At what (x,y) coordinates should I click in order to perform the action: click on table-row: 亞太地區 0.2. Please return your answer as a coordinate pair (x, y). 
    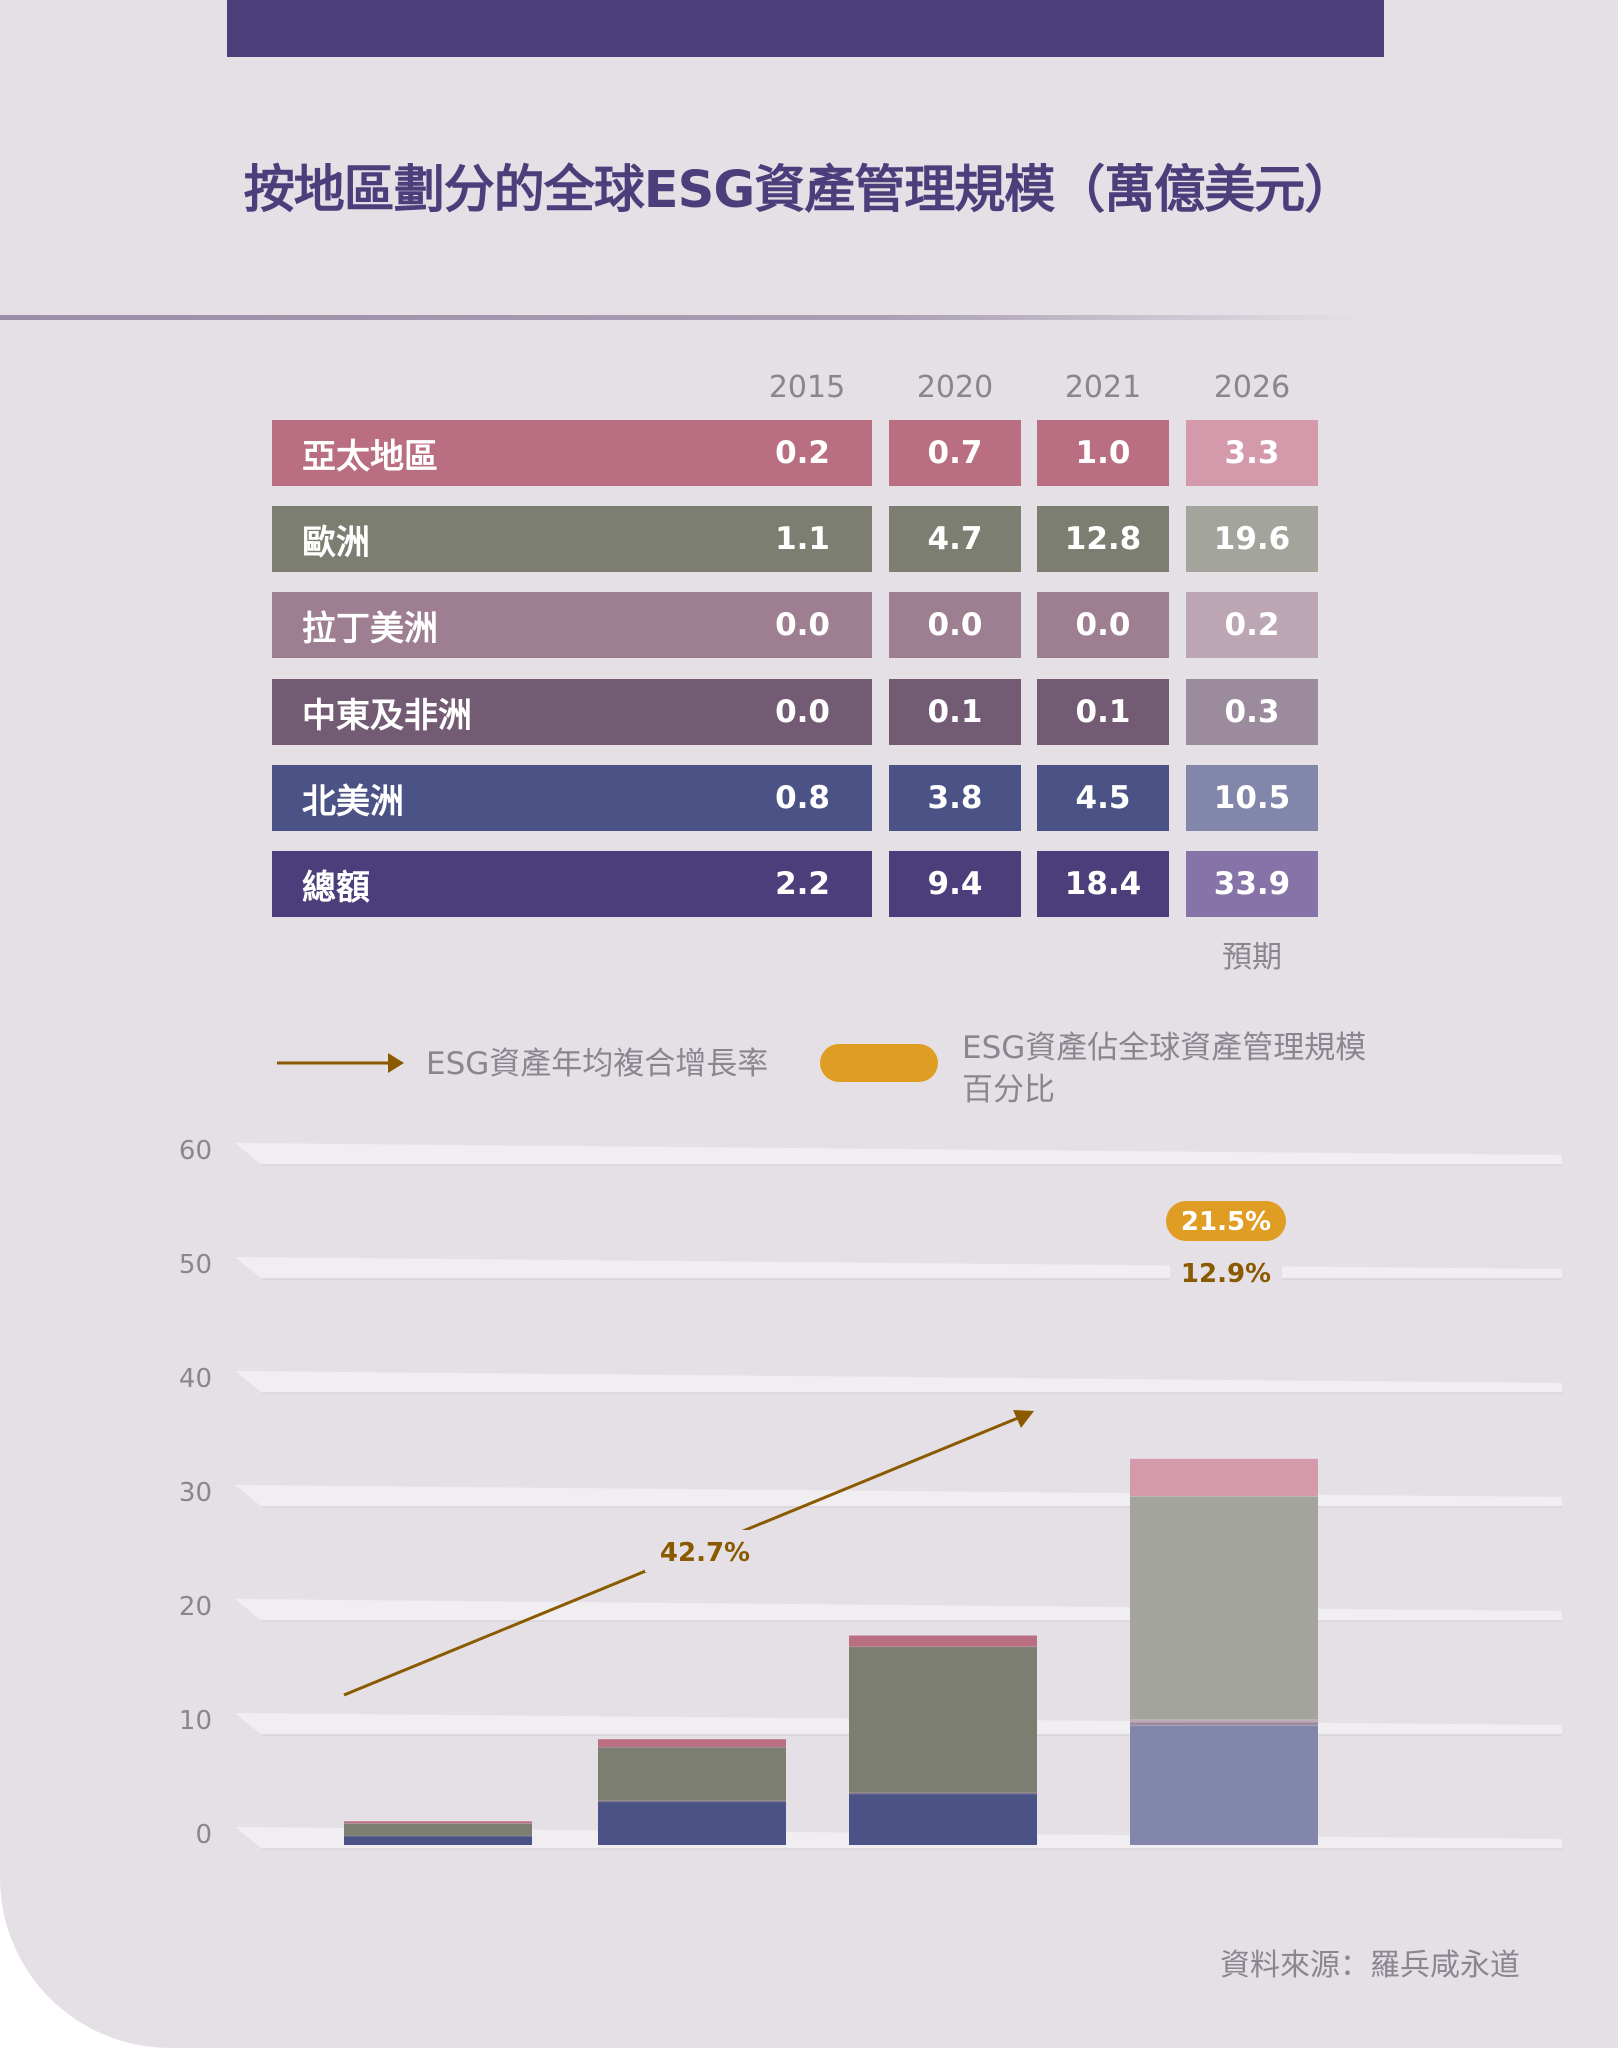
    Looking at the image, I should click on (572, 453).